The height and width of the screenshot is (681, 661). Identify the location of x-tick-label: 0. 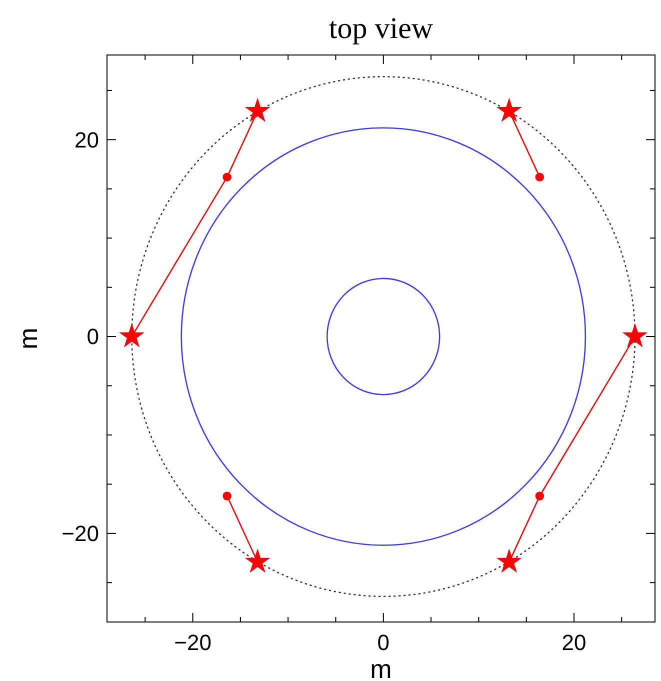
(383, 642).